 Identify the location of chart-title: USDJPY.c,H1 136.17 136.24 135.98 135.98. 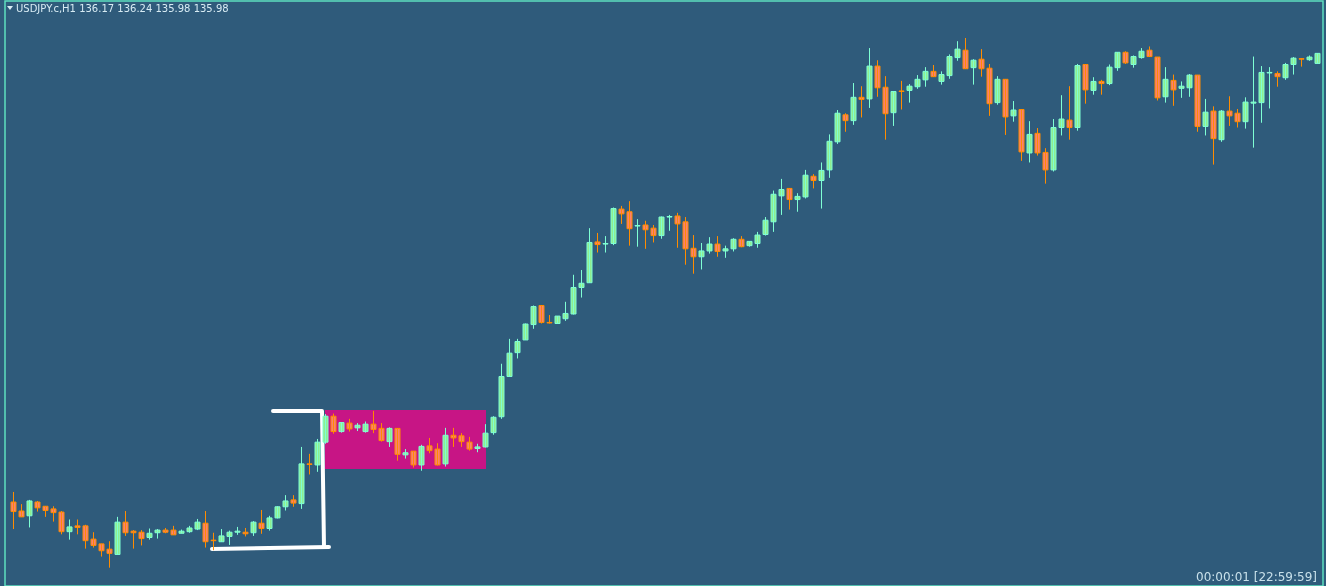
(122, 8).